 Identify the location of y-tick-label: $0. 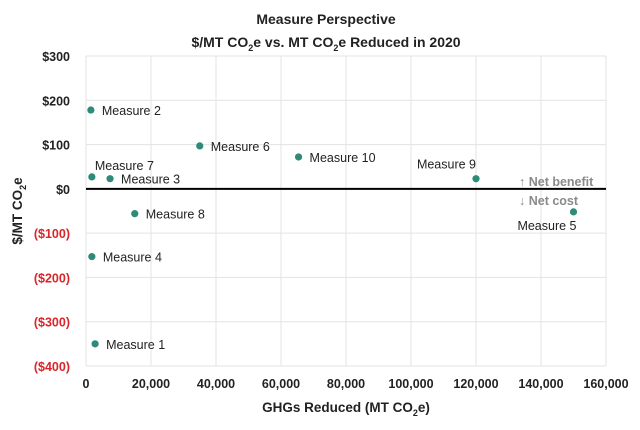
(63, 190).